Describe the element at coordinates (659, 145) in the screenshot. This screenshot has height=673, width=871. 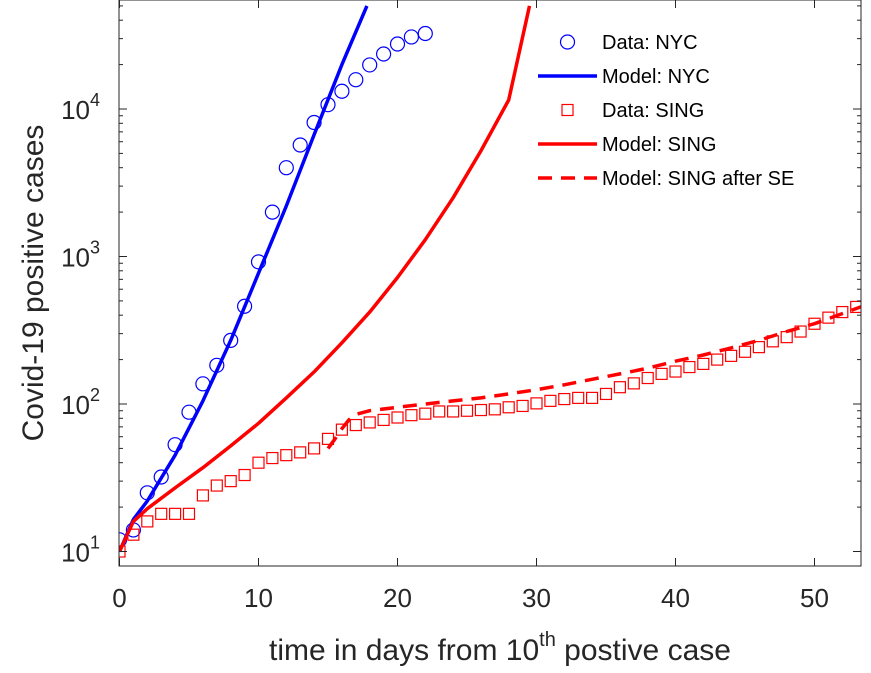
I see `legend-label: Model: SING` at that location.